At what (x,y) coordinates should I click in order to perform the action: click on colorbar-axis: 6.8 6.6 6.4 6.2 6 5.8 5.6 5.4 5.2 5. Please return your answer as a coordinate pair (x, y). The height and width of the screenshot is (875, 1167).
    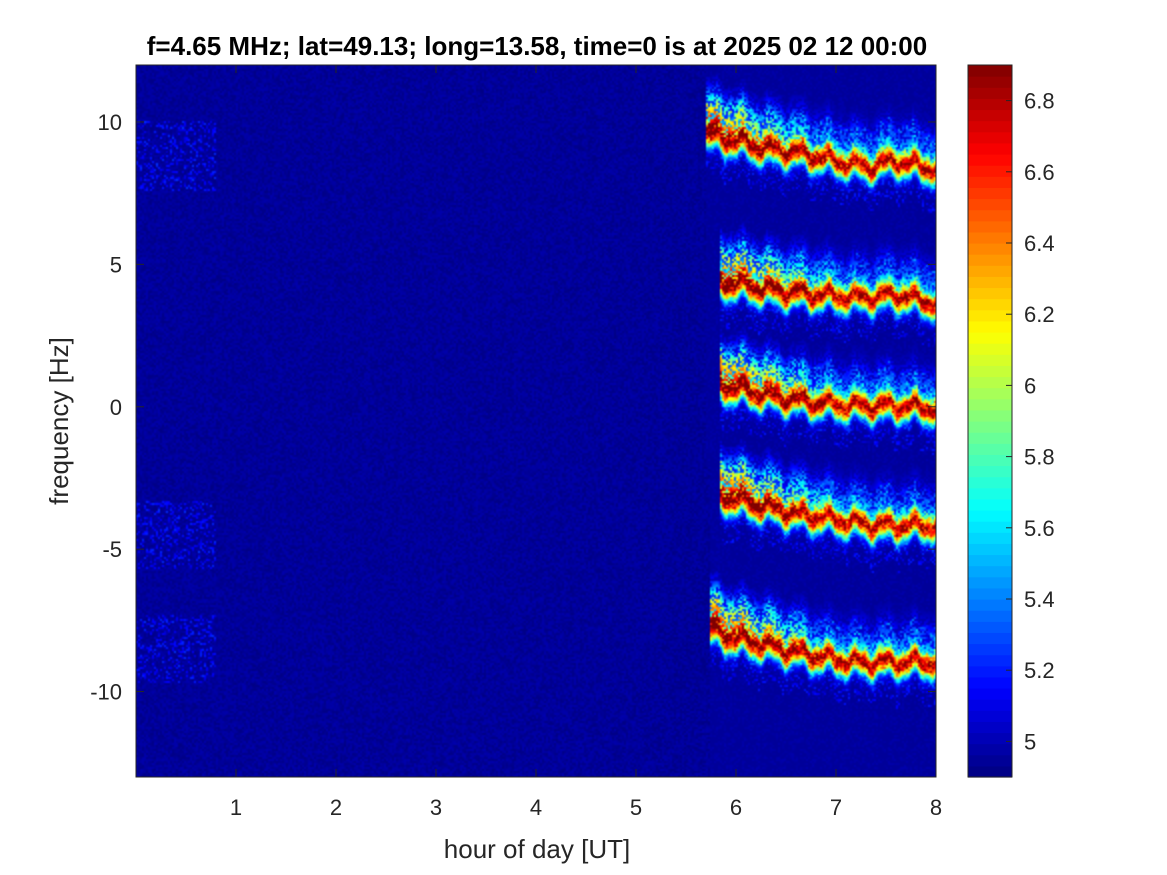
    Looking at the image, I should click on (1030, 421).